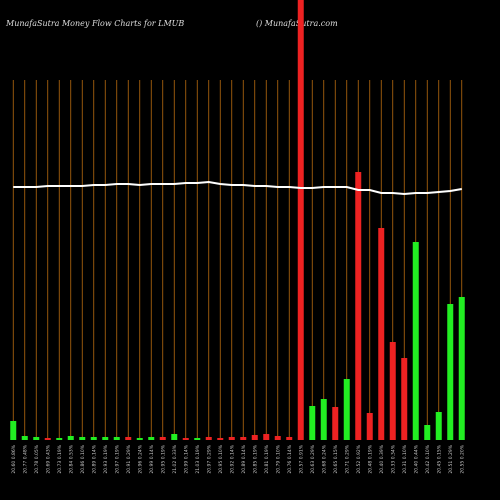 Image resolution: width=500 pixels, height=500 pixels. What do you see at coordinates (83, 458) in the screenshot?
I see `x-tick-label: 20.86 0.10%` at bounding box center [83, 458].